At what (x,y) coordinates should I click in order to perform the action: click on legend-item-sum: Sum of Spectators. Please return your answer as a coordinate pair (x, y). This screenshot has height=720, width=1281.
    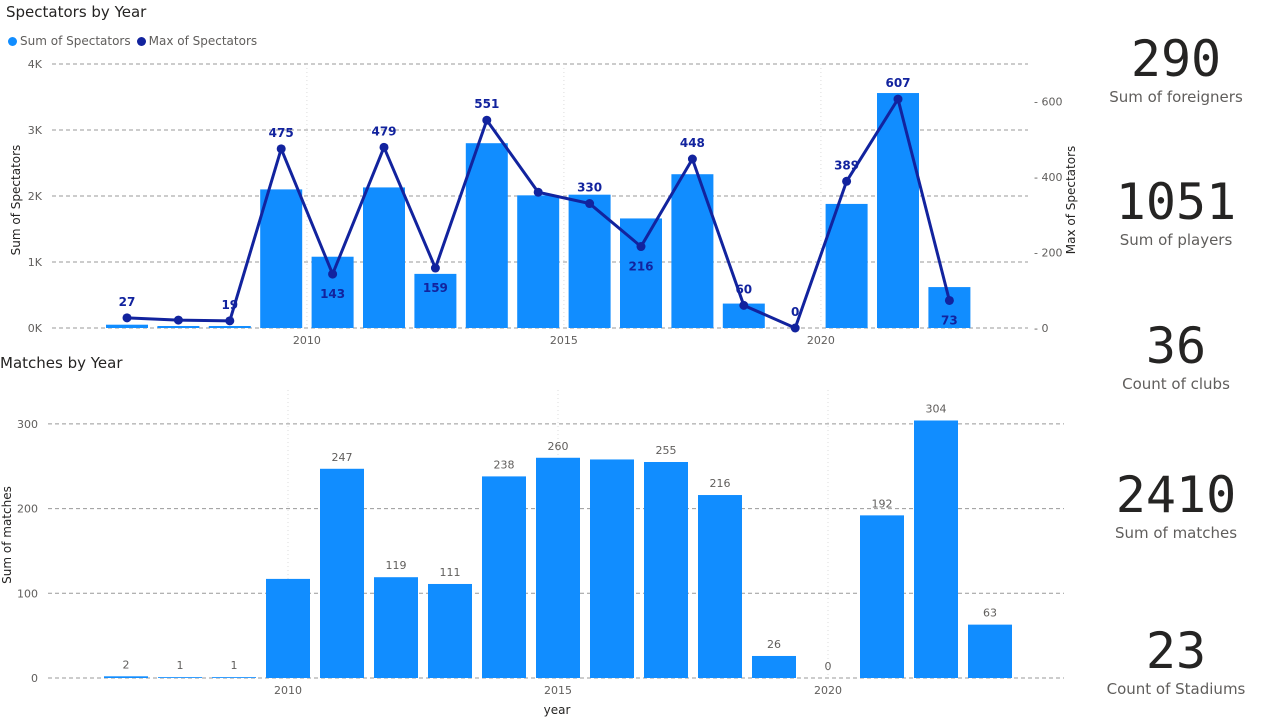
    Looking at the image, I should click on (69, 41).